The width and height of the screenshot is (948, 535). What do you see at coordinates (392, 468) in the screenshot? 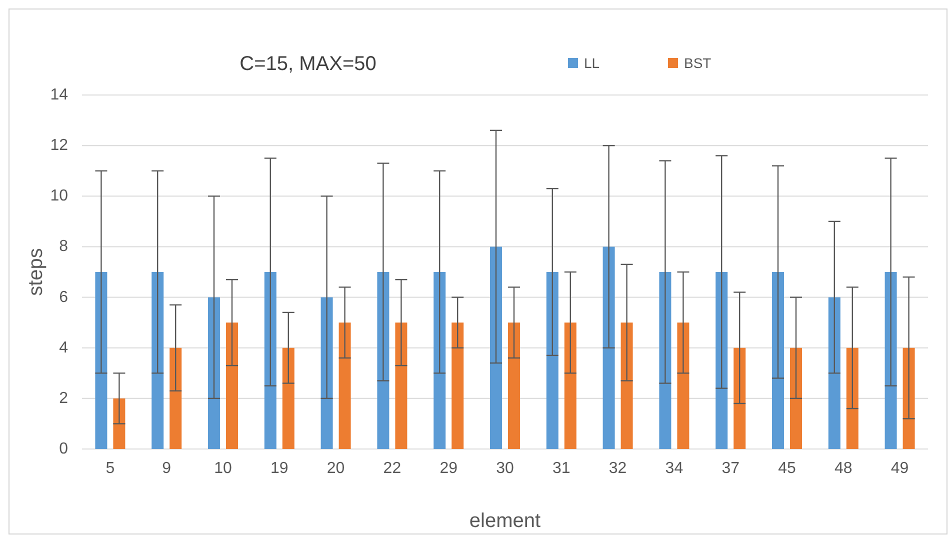
I see `x-tick-label: 22` at bounding box center [392, 468].